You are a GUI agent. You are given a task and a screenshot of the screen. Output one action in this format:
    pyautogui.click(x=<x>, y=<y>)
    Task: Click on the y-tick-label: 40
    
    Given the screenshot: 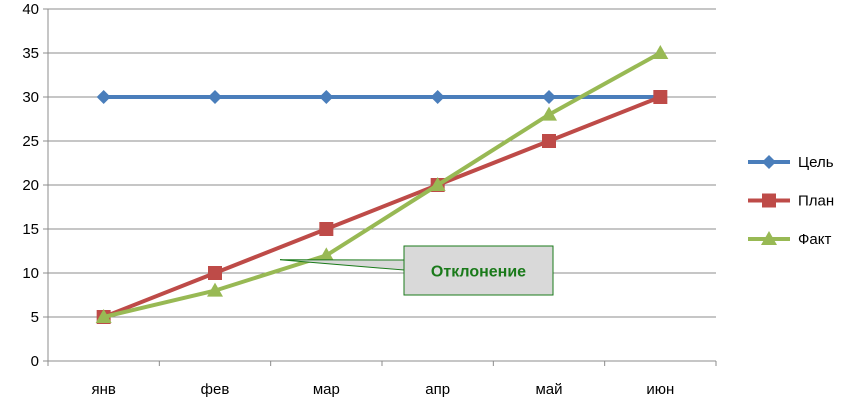 What is the action you would take?
    pyautogui.click(x=30, y=9)
    